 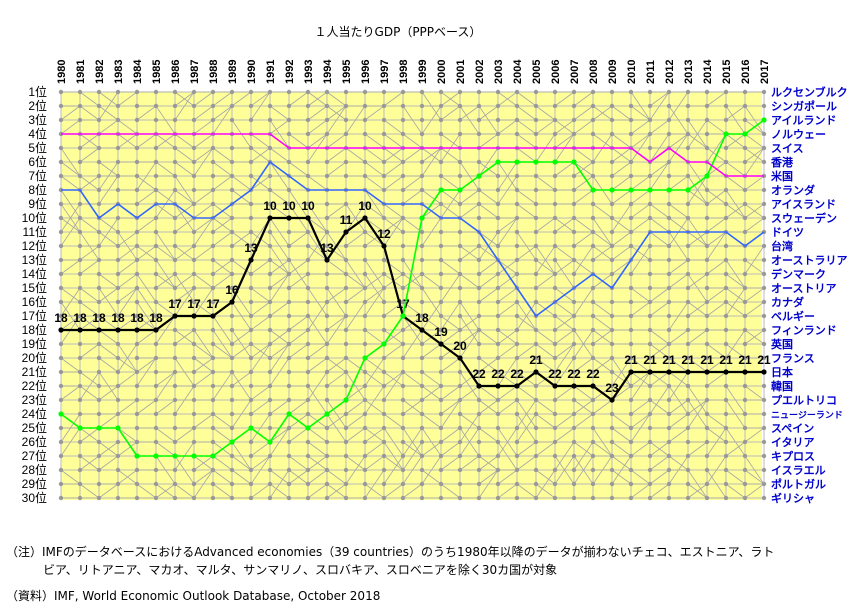 What do you see at coordinates (441, 332) in the screenshot?
I see `data-label: 19` at bounding box center [441, 332].